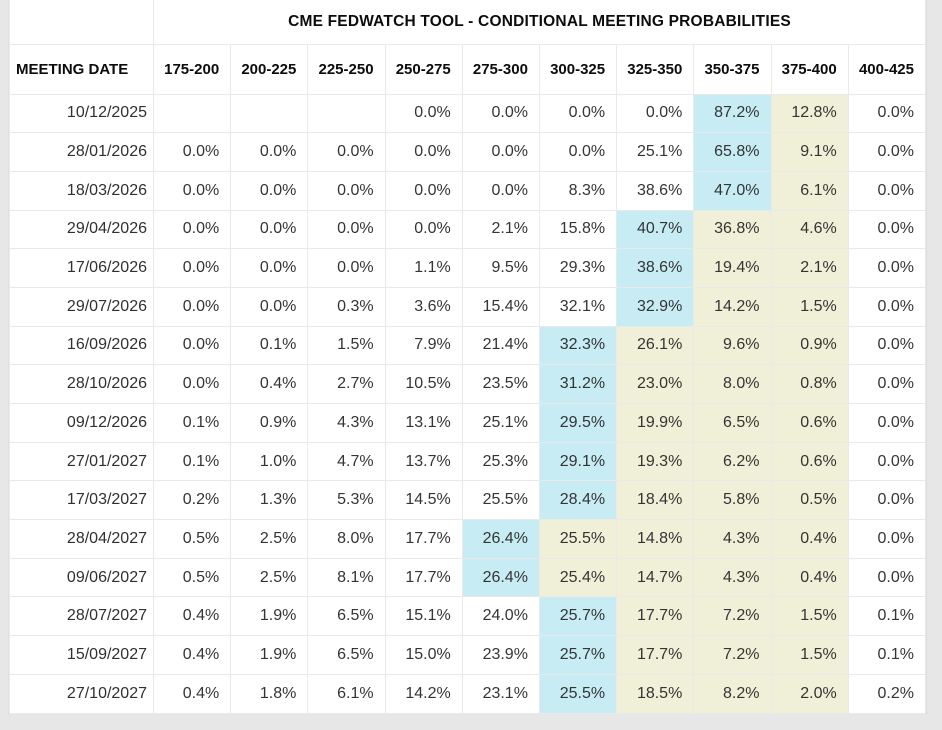 Image resolution: width=942 pixels, height=730 pixels. I want to click on probability-cell: 26.4%, so click(500, 539).